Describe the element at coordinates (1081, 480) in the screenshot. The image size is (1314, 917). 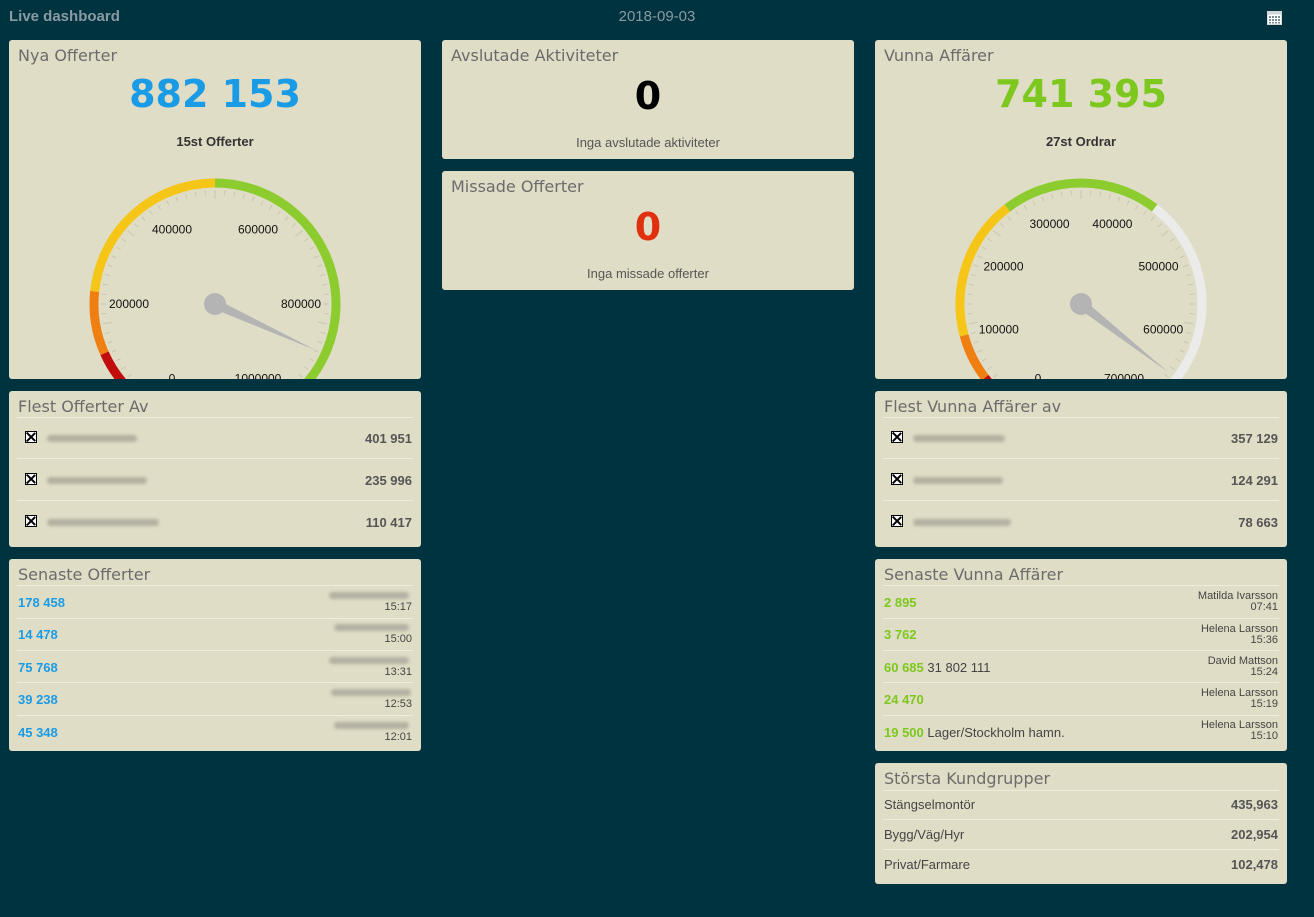
I see `list-item: 124 291` at that location.